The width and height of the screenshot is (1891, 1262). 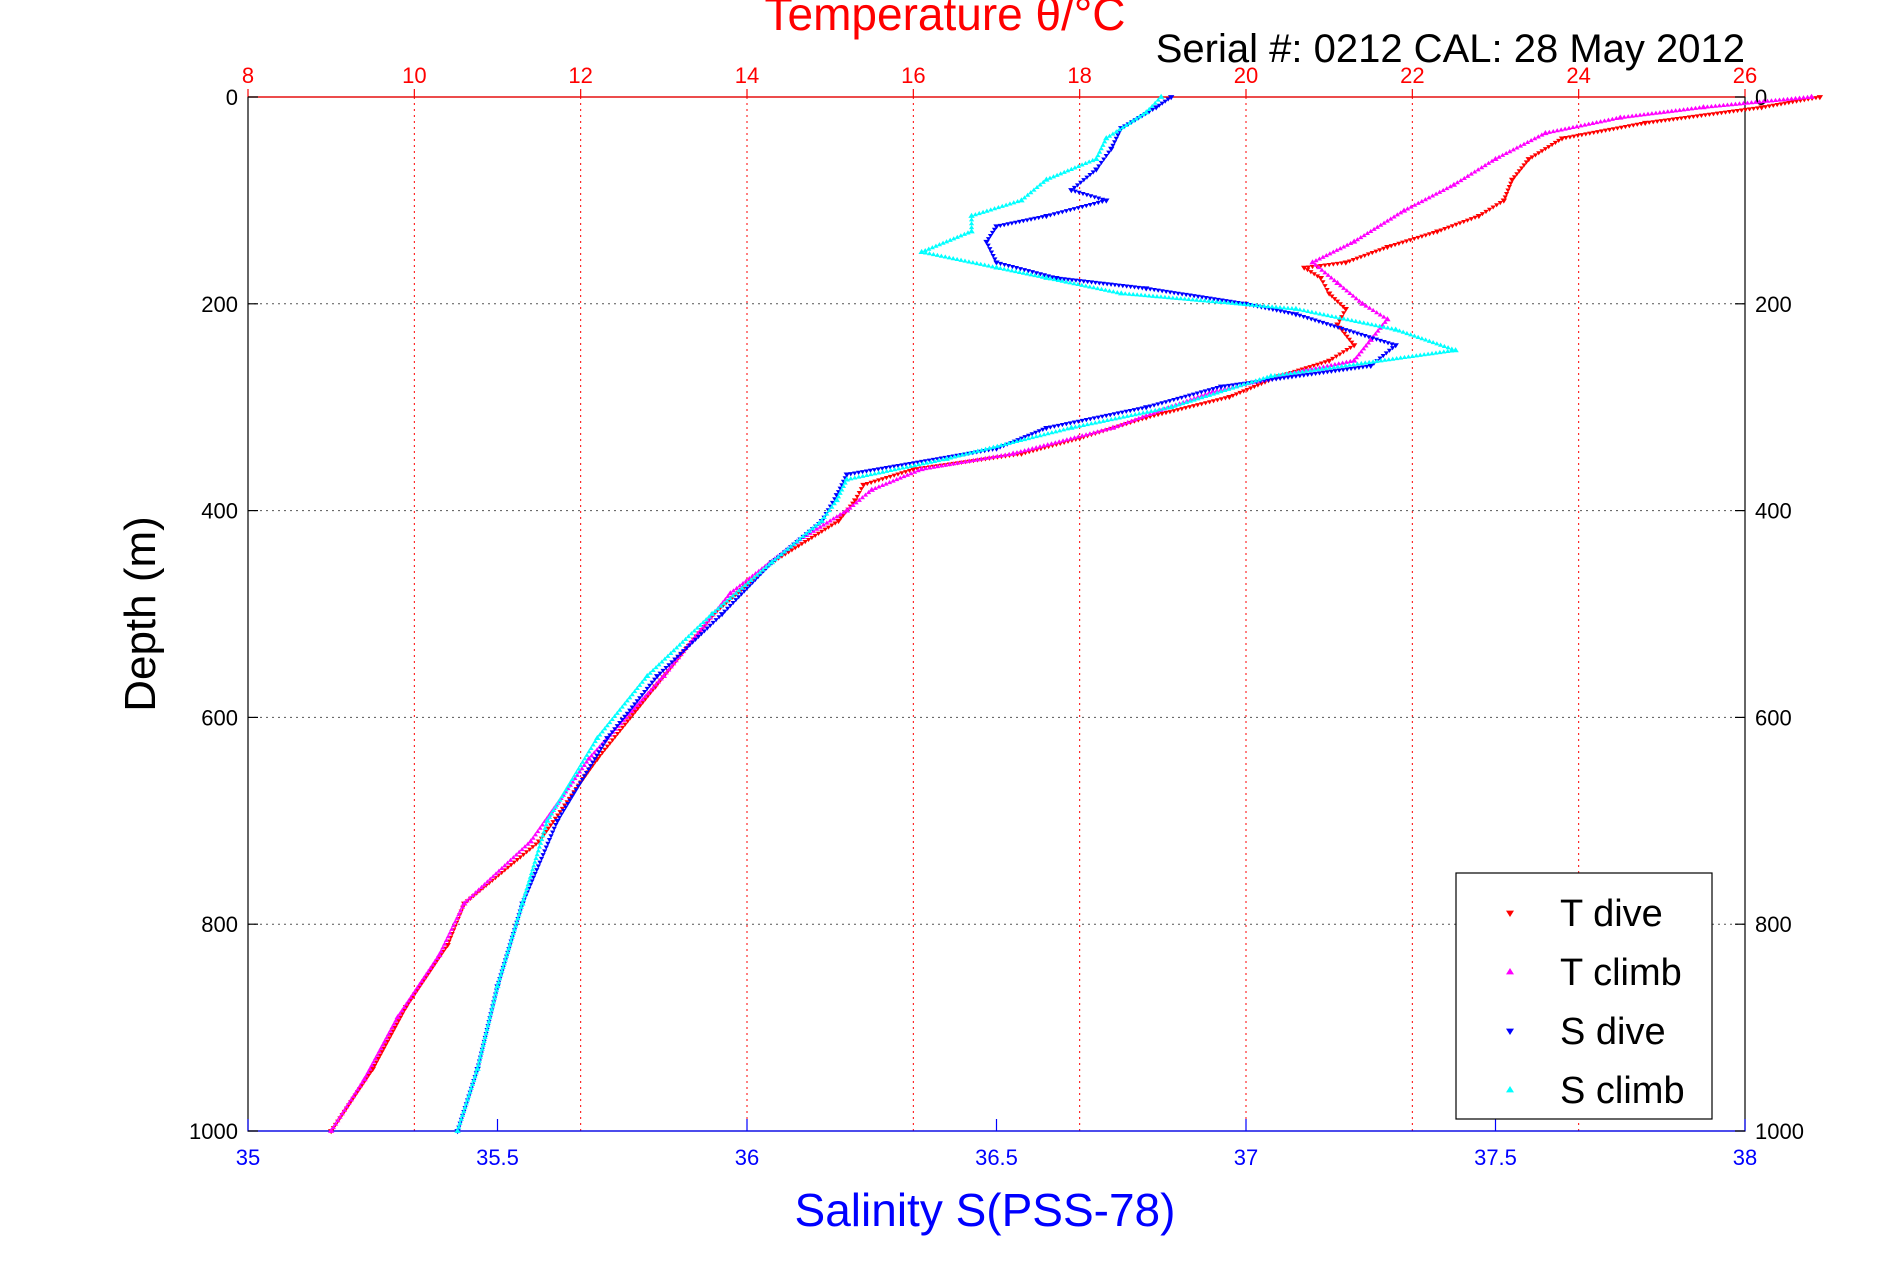 I want to click on legend-label: S dive, so click(x=1613, y=1032).